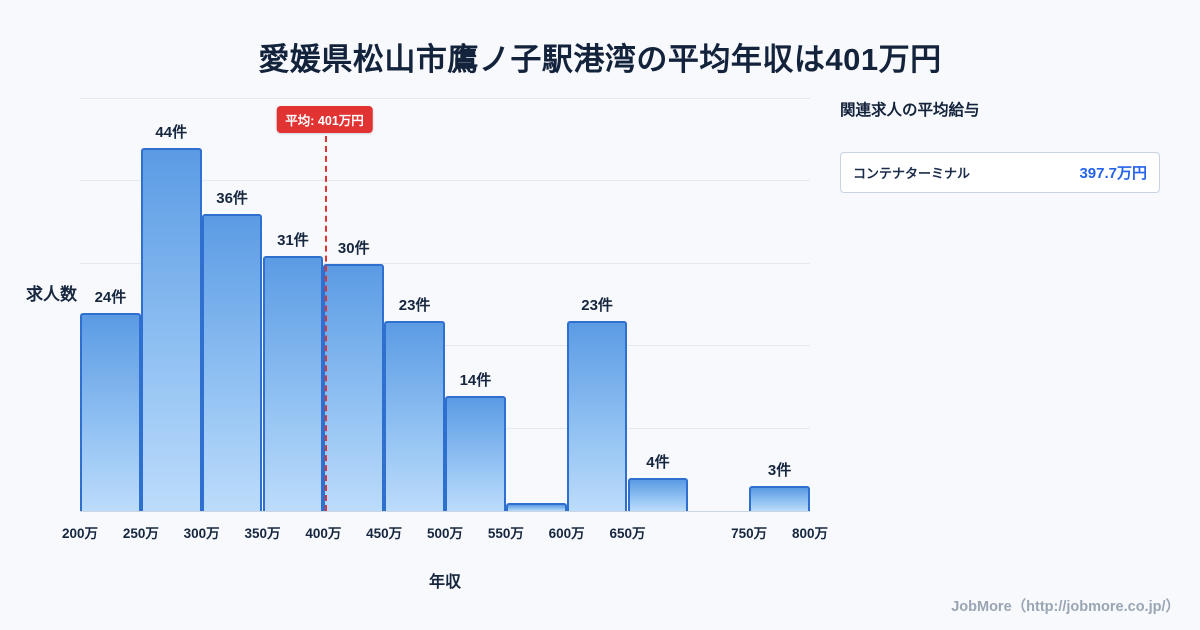 The height and width of the screenshot is (630, 1200). What do you see at coordinates (1000, 172) in the screenshot?
I see `related-job-row: コンテナターミナル 397.7万円` at bounding box center [1000, 172].